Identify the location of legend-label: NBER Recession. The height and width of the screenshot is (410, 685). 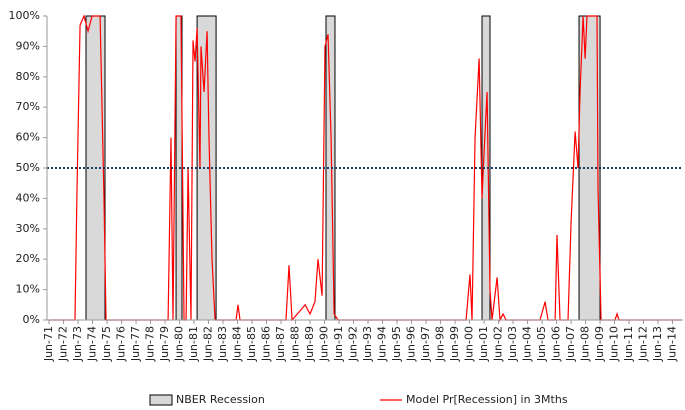
(220, 399).